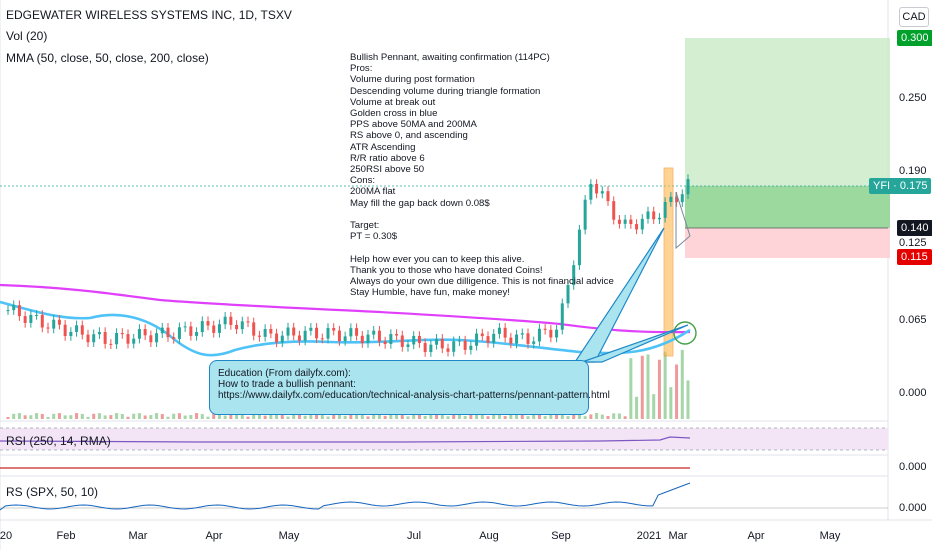  I want to click on volume-legend: Vol (20), so click(27, 36).